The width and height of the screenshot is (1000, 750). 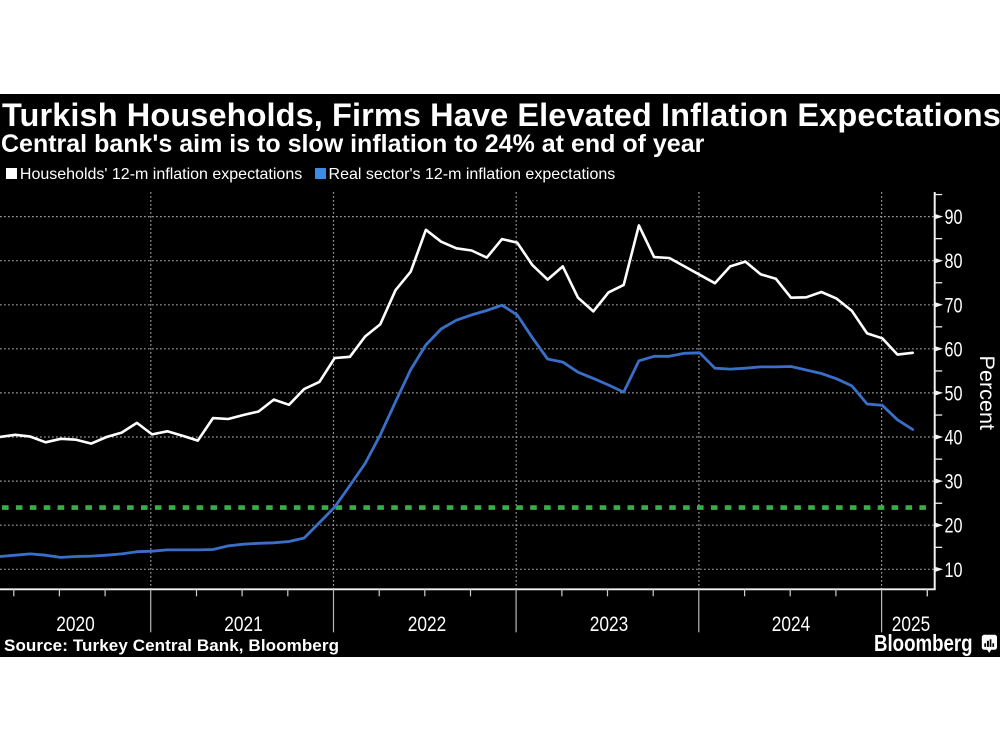 What do you see at coordinates (954, 349) in the screenshot?
I see `svg-text: 60` at bounding box center [954, 349].